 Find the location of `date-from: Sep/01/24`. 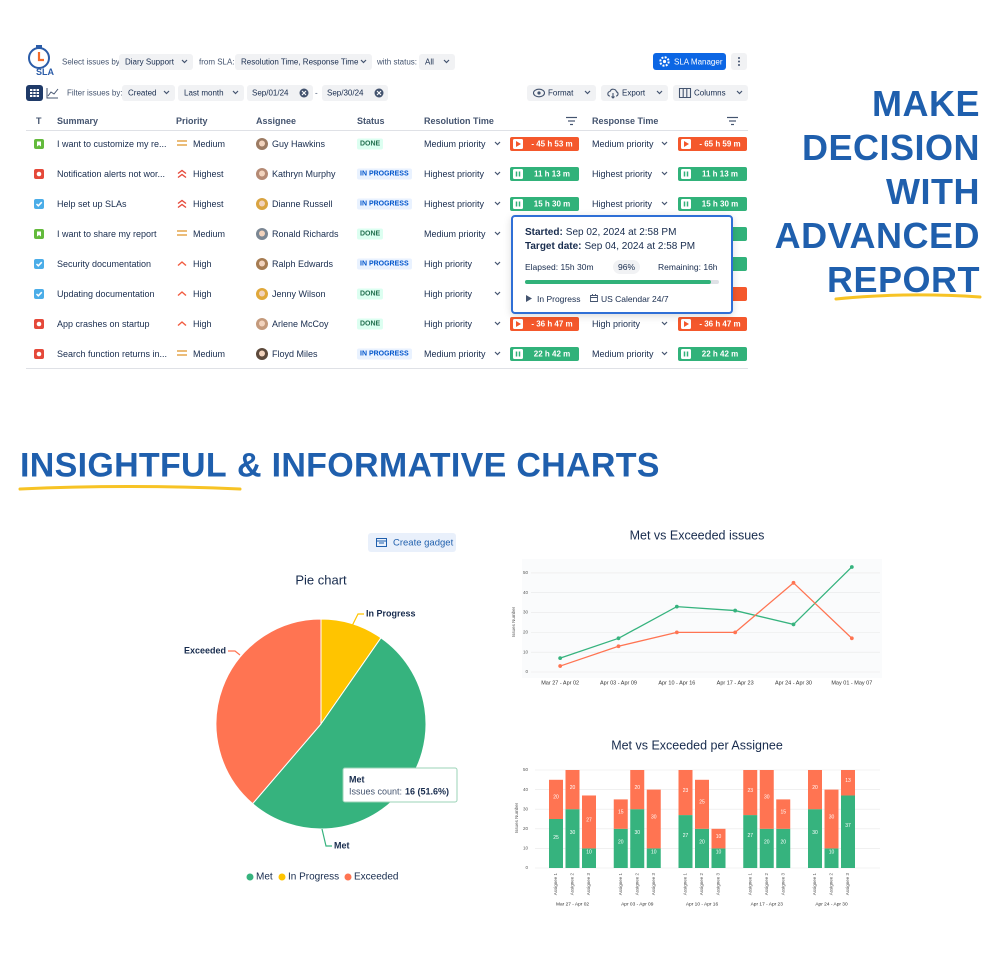

date-from: Sep/01/24 is located at coordinates (280, 93).